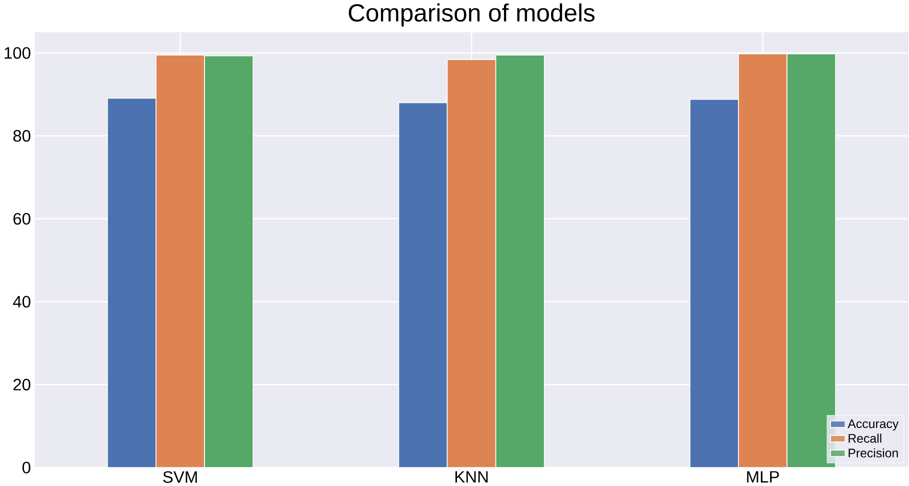 The image size is (909, 486). Describe the element at coordinates (471, 476) in the screenshot. I see `x-tick-label: KNN` at that location.